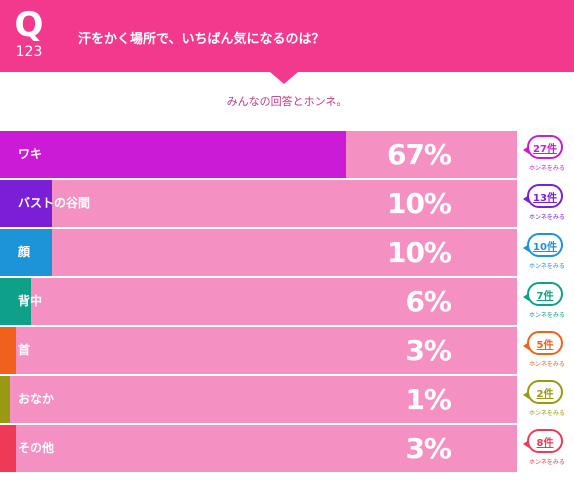 Image resolution: width=574 pixels, height=480 pixels. What do you see at coordinates (29, 25) in the screenshot?
I see `q-letter: Q` at bounding box center [29, 25].